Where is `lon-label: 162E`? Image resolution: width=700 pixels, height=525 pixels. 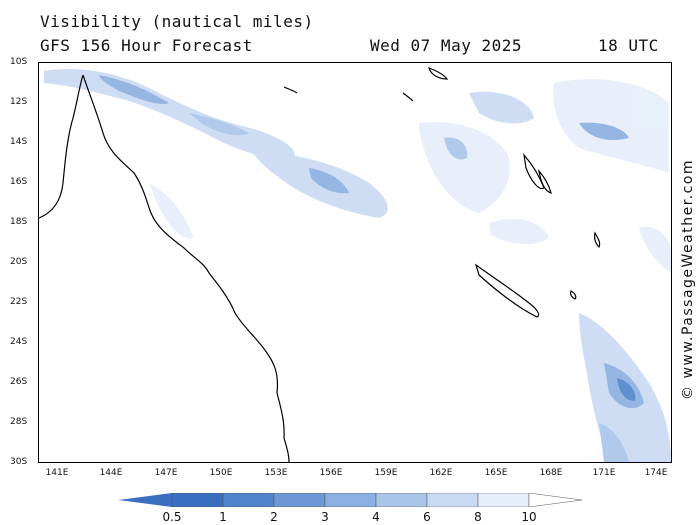
lon-label: 162E is located at coordinates (441, 473).